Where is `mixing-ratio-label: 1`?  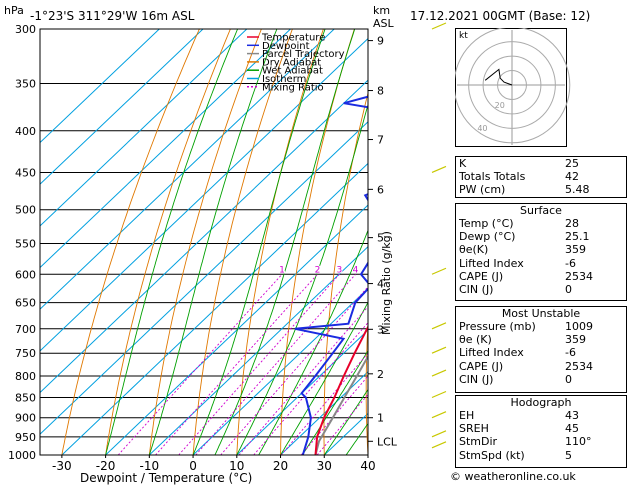 mixing-ratio-label: 1 is located at coordinates (282, 270).